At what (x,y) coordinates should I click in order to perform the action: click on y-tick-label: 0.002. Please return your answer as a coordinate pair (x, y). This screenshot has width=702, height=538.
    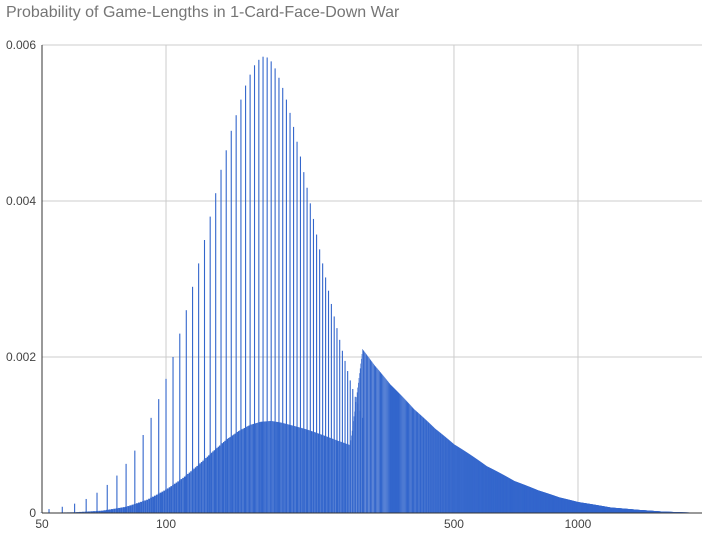
    Looking at the image, I should click on (21, 357).